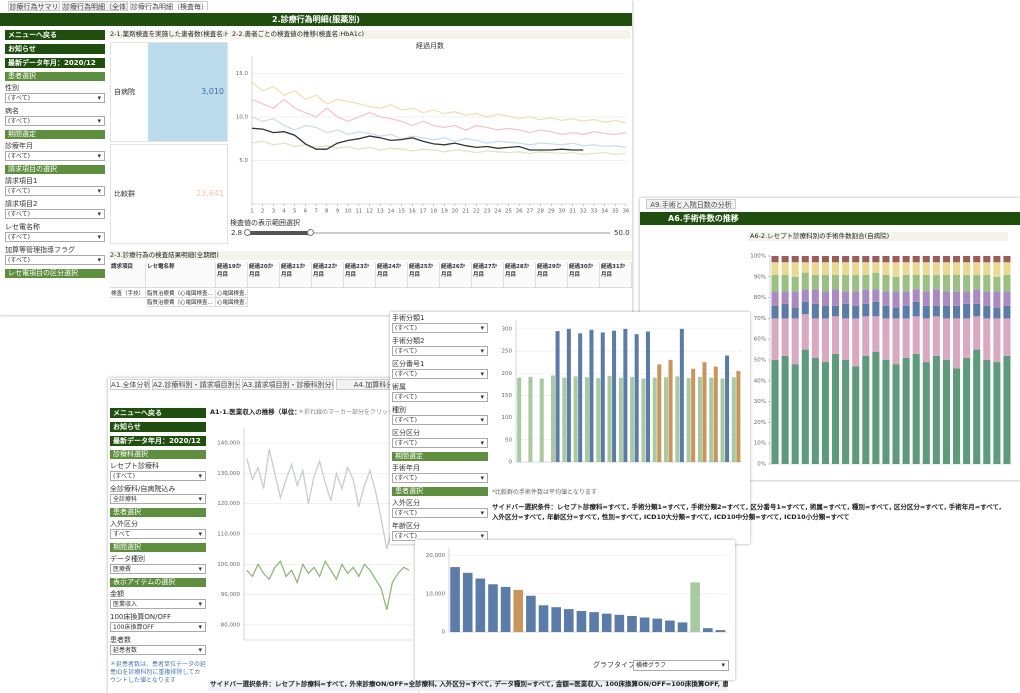 The image size is (1020, 693). I want to click on tab: 診療行為明細（検査毎）, so click(169, 6).